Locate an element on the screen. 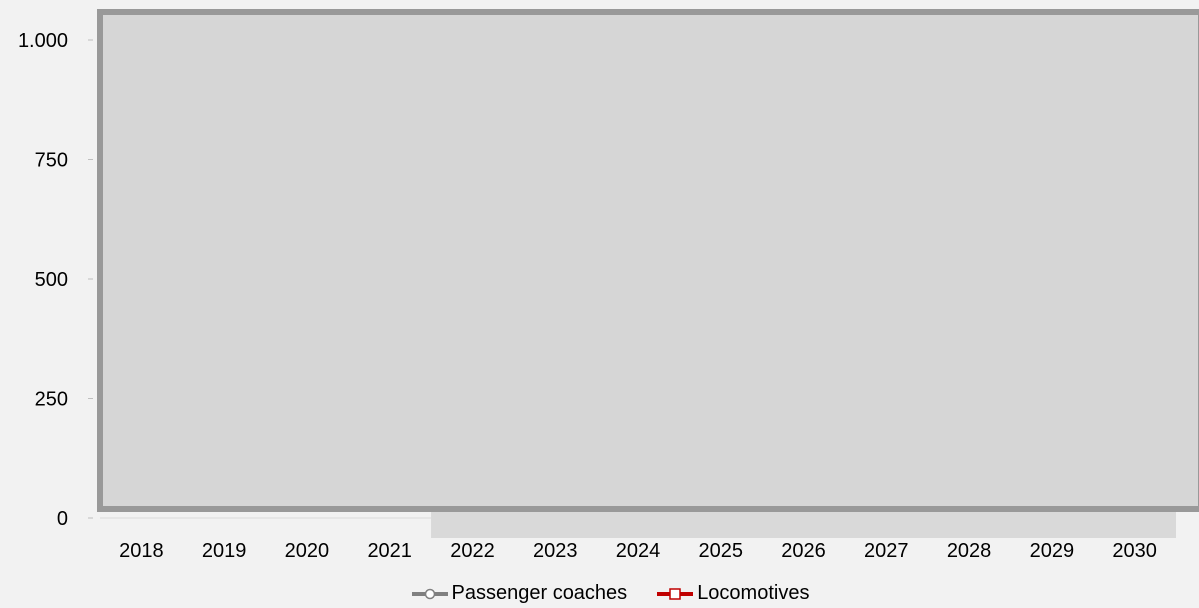  x-tick-label: 2024 is located at coordinates (638, 551).